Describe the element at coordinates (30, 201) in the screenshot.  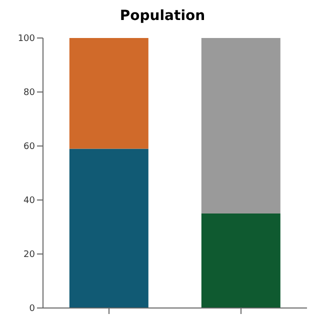
I see `y-tick-label: 40` at that location.